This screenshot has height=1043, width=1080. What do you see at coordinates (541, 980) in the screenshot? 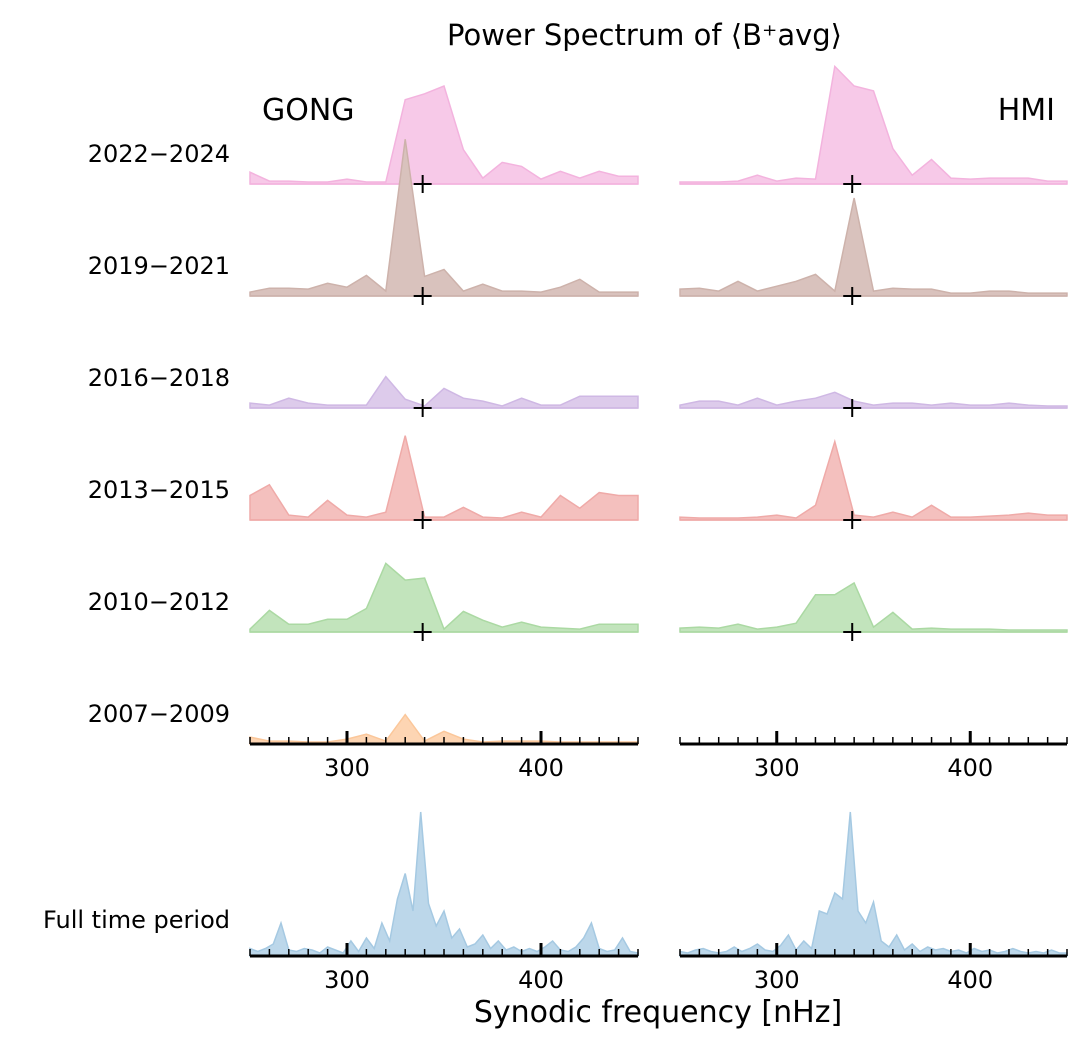
I see `x-axis-lower-gong-tick-label-400: 400` at bounding box center [541, 980].